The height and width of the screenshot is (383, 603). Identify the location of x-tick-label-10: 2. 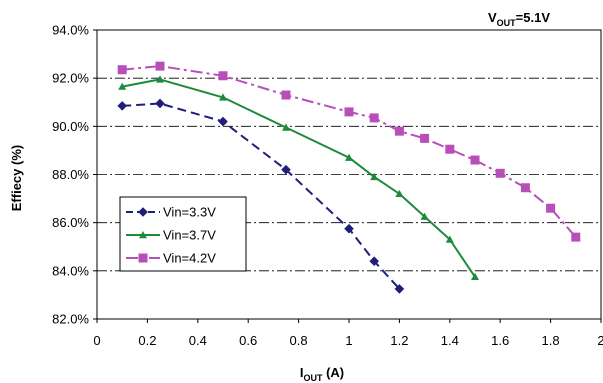
(600, 340).